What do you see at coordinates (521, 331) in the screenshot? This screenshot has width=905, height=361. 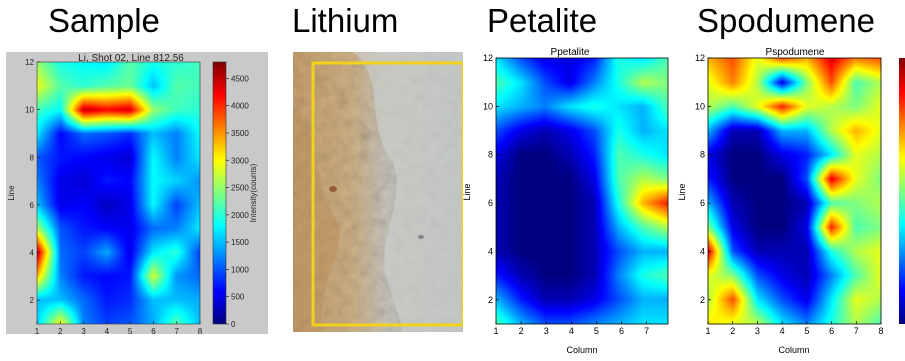 I see `petalite-xtick-label: 2` at bounding box center [521, 331].